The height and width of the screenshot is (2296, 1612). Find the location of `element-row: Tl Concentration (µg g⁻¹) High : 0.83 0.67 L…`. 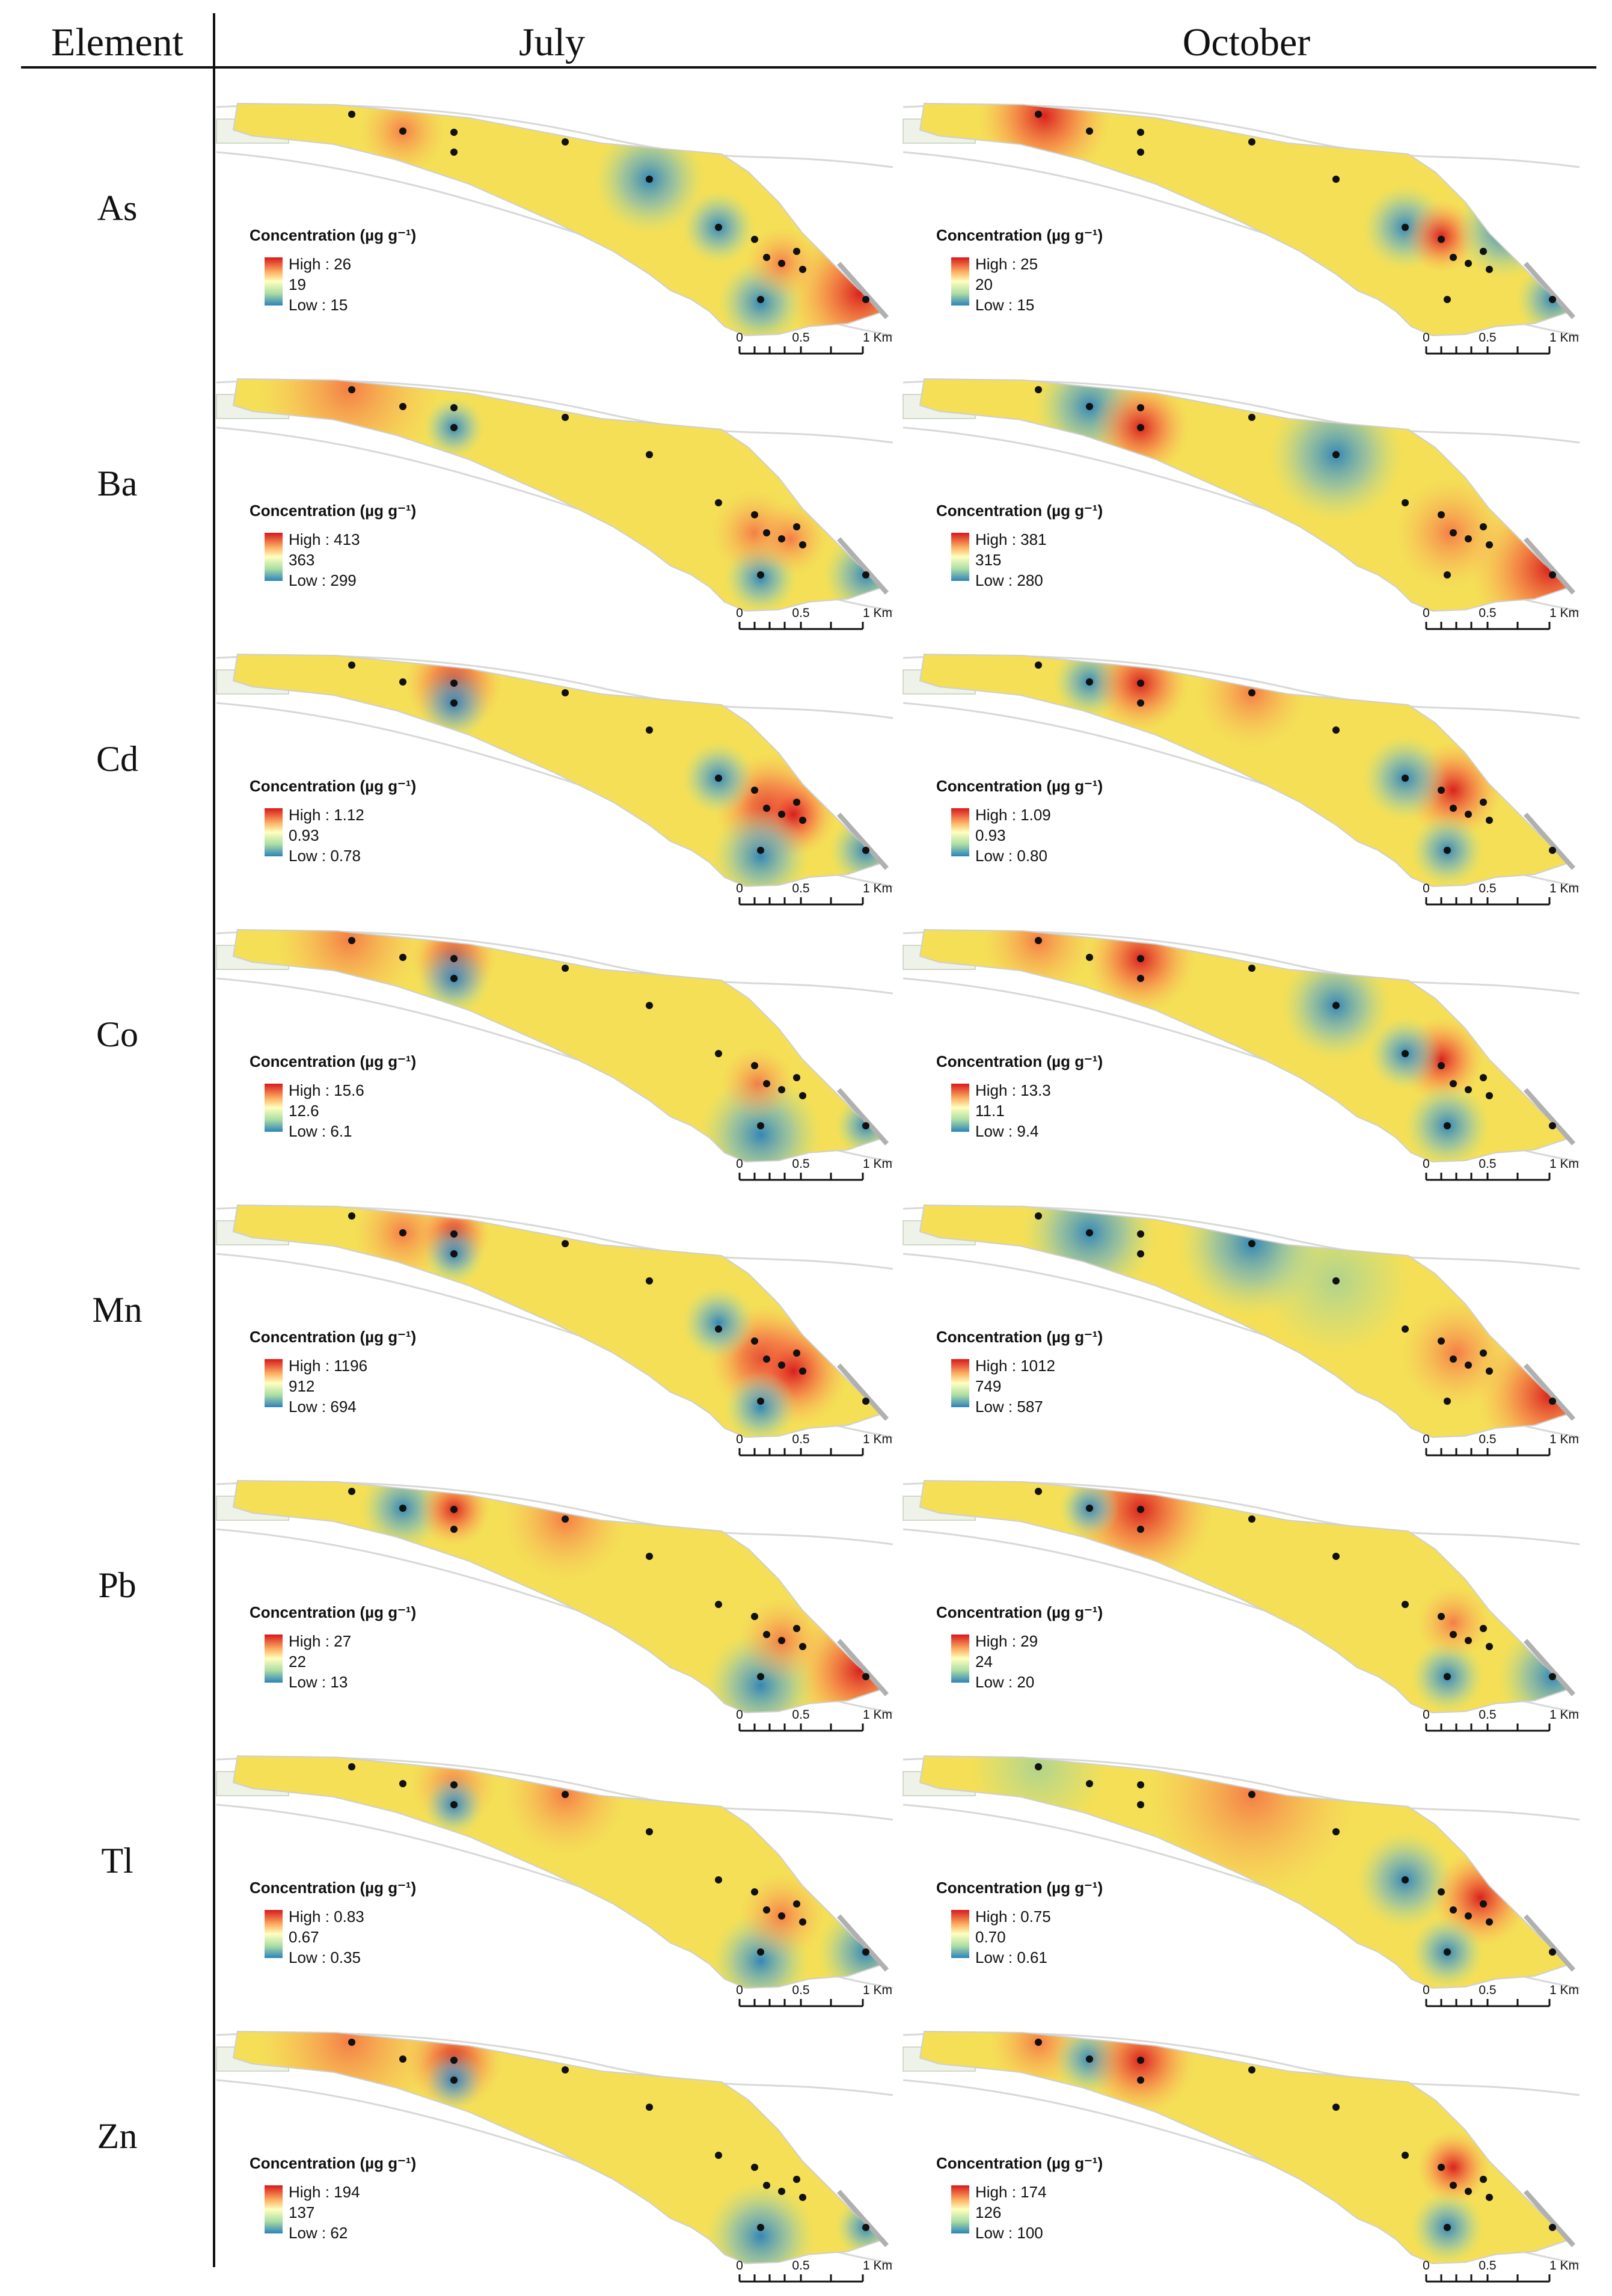

element-row: Tl Concentration (µg g⁻¹) High : 0.83 0.67 L… is located at coordinates (840, 1881).